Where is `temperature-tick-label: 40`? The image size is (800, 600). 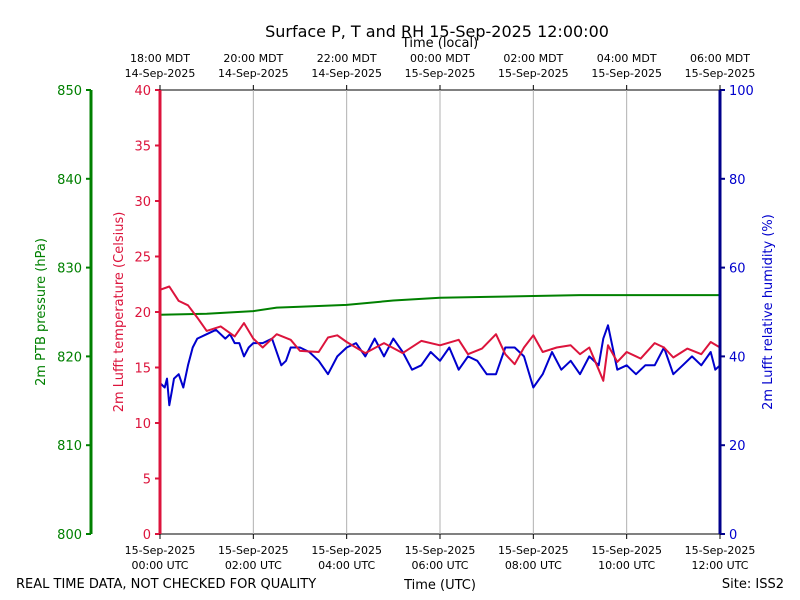 temperature-tick-label: 40 is located at coordinates (142, 91).